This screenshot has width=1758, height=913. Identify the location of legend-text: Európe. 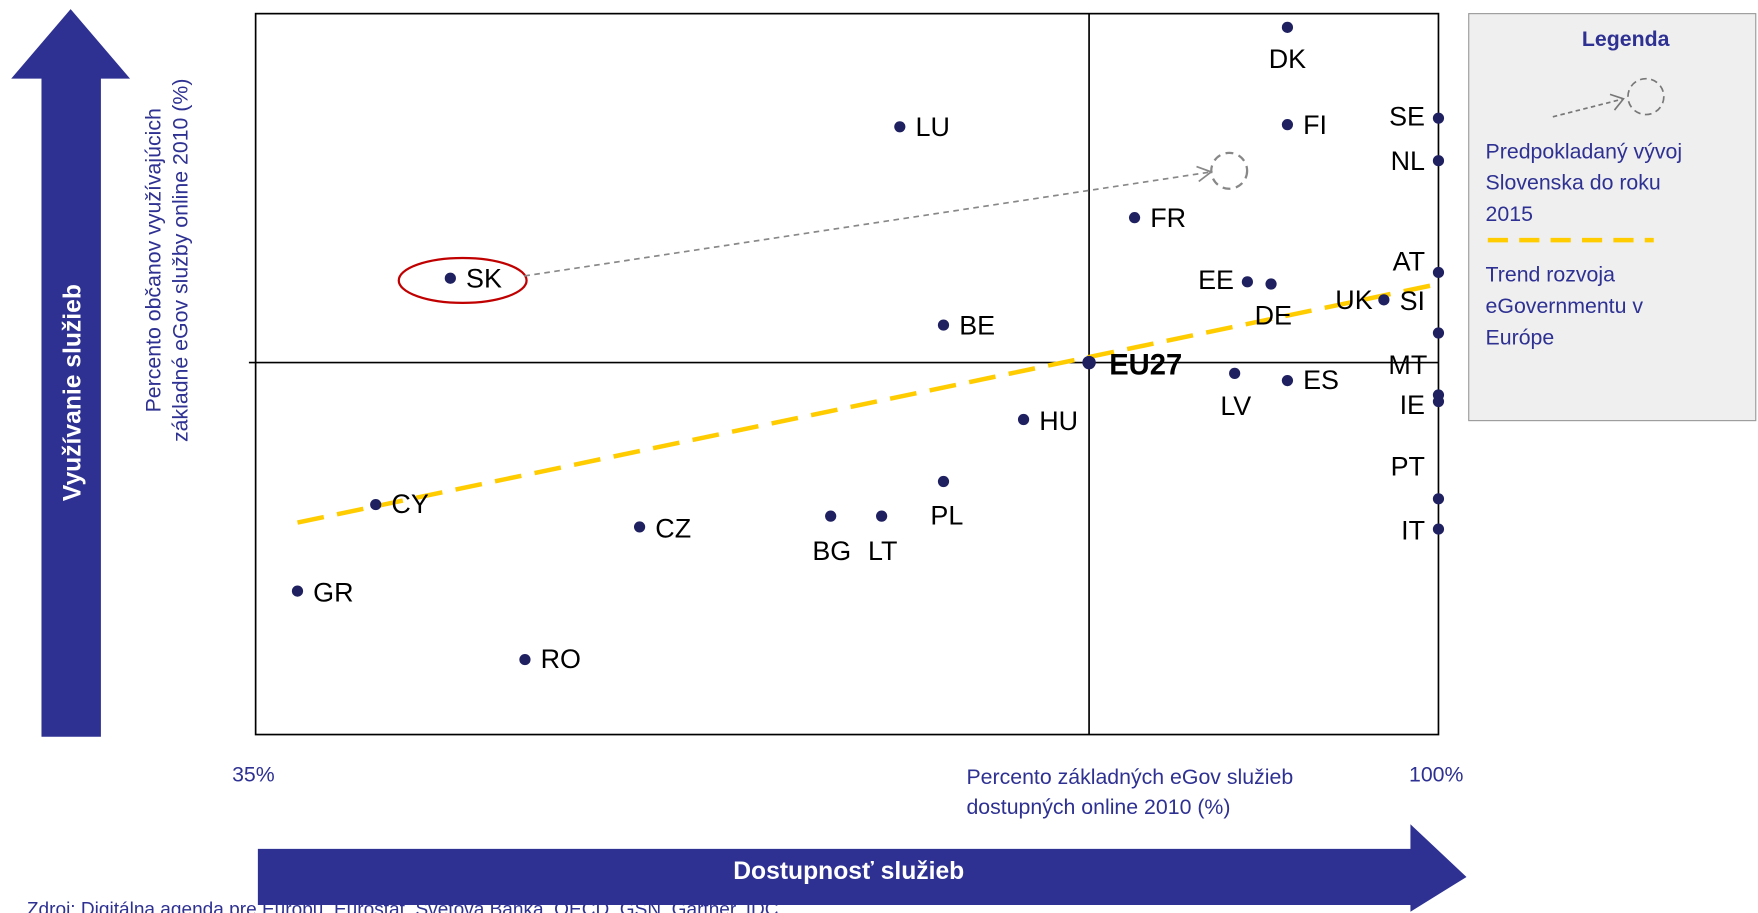
(1520, 337).